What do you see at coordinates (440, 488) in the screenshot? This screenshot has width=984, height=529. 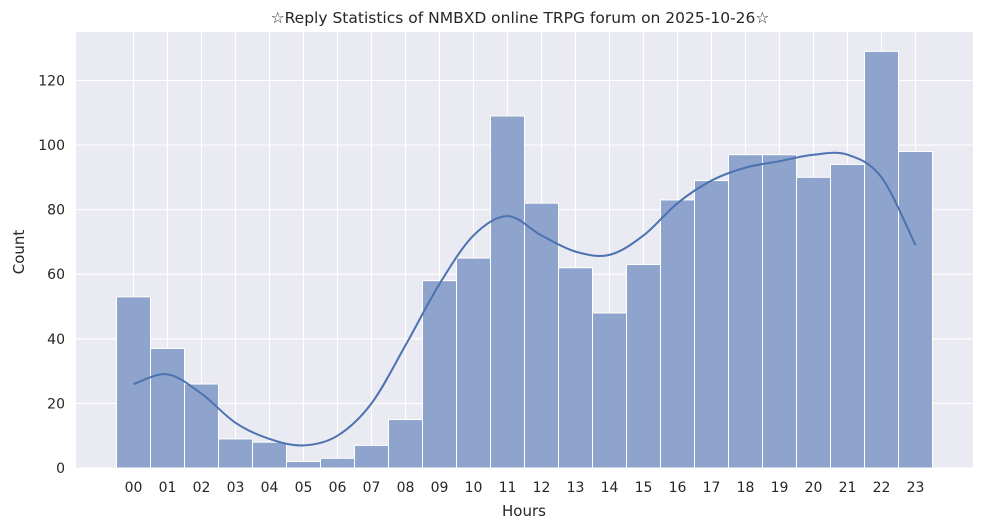 I see `x-tick-label: 09` at bounding box center [440, 488].